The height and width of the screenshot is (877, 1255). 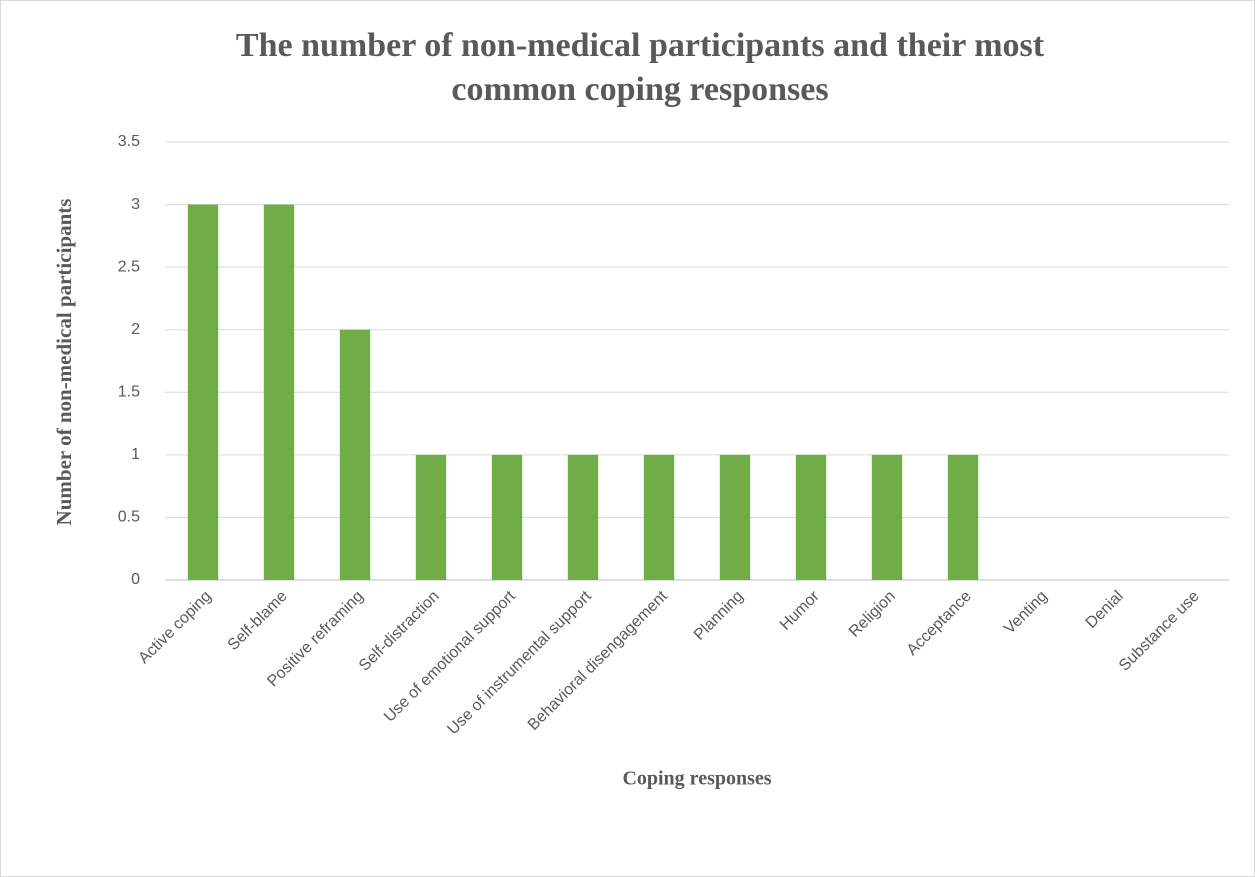 What do you see at coordinates (135, 329) in the screenshot?
I see `y-tick-label: 2` at bounding box center [135, 329].